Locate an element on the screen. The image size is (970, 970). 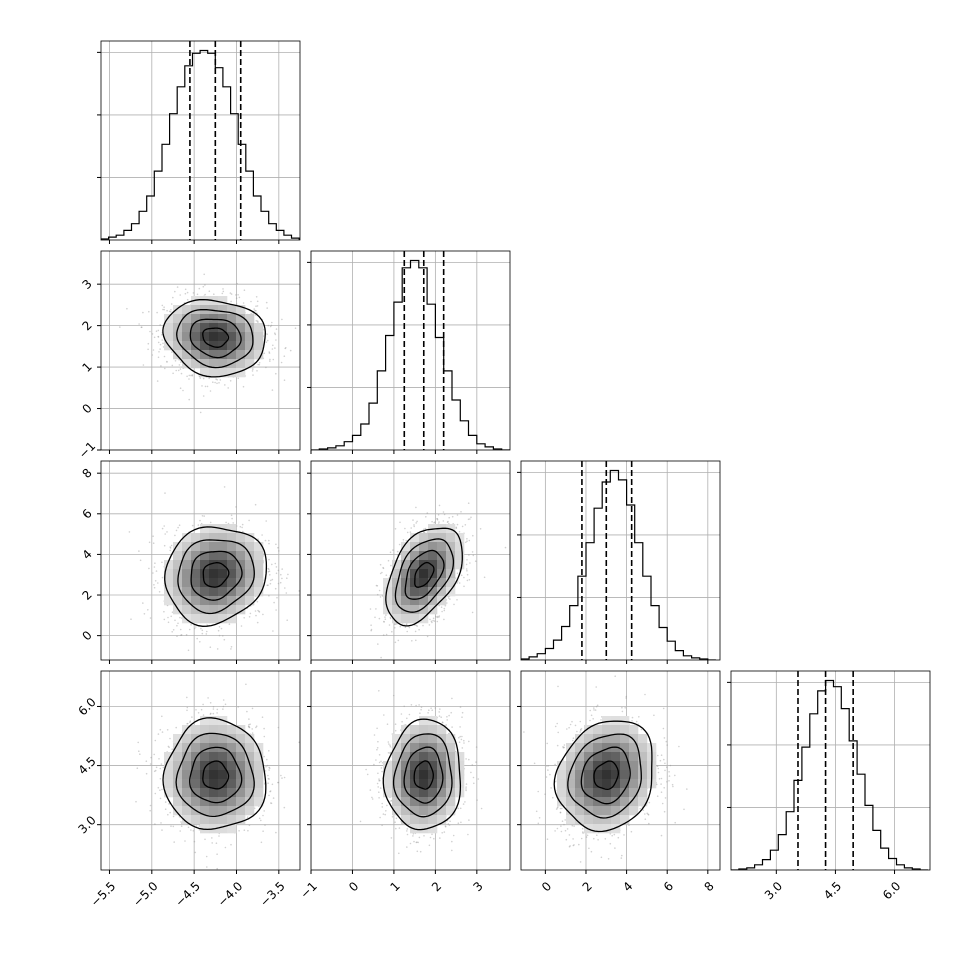
x-tick-label-4-1: 3.0 is located at coordinates (773, 890).